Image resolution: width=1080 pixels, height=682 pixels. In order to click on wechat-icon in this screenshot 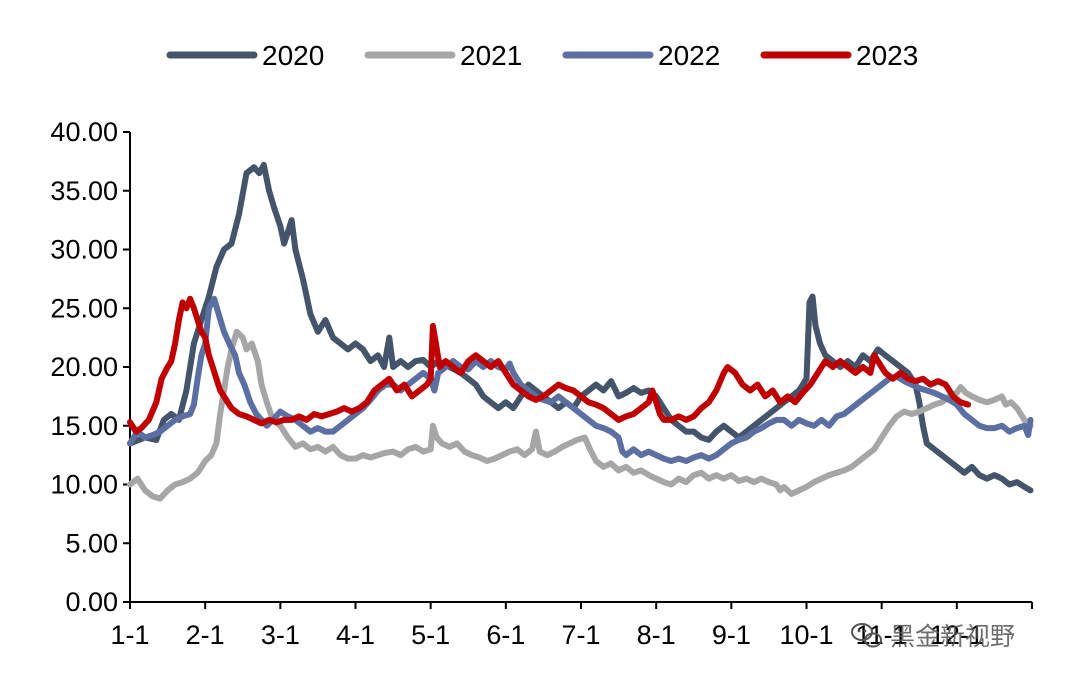, I will do `click(866, 635)`.